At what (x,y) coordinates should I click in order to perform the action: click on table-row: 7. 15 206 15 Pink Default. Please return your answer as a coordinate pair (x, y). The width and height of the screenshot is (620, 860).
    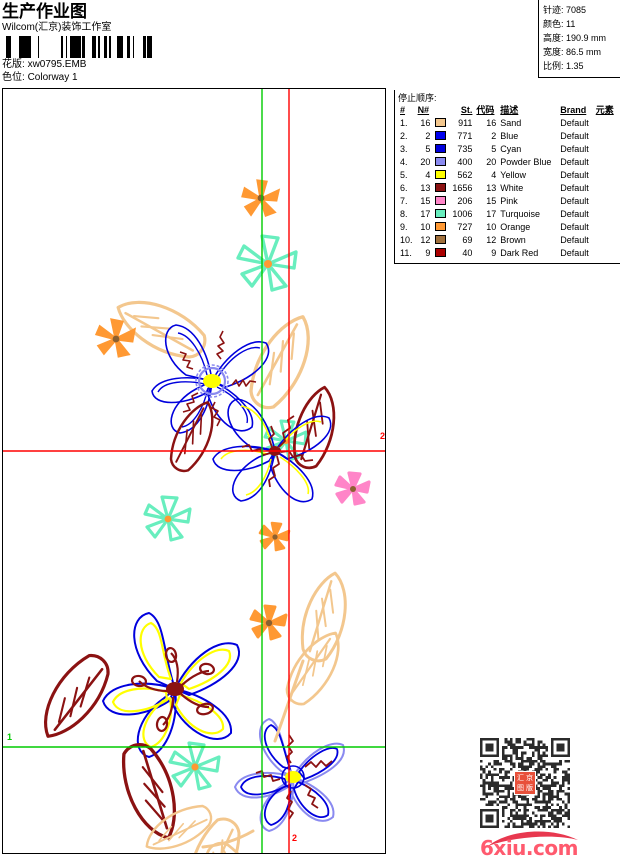
    Looking at the image, I should click on (507, 201).